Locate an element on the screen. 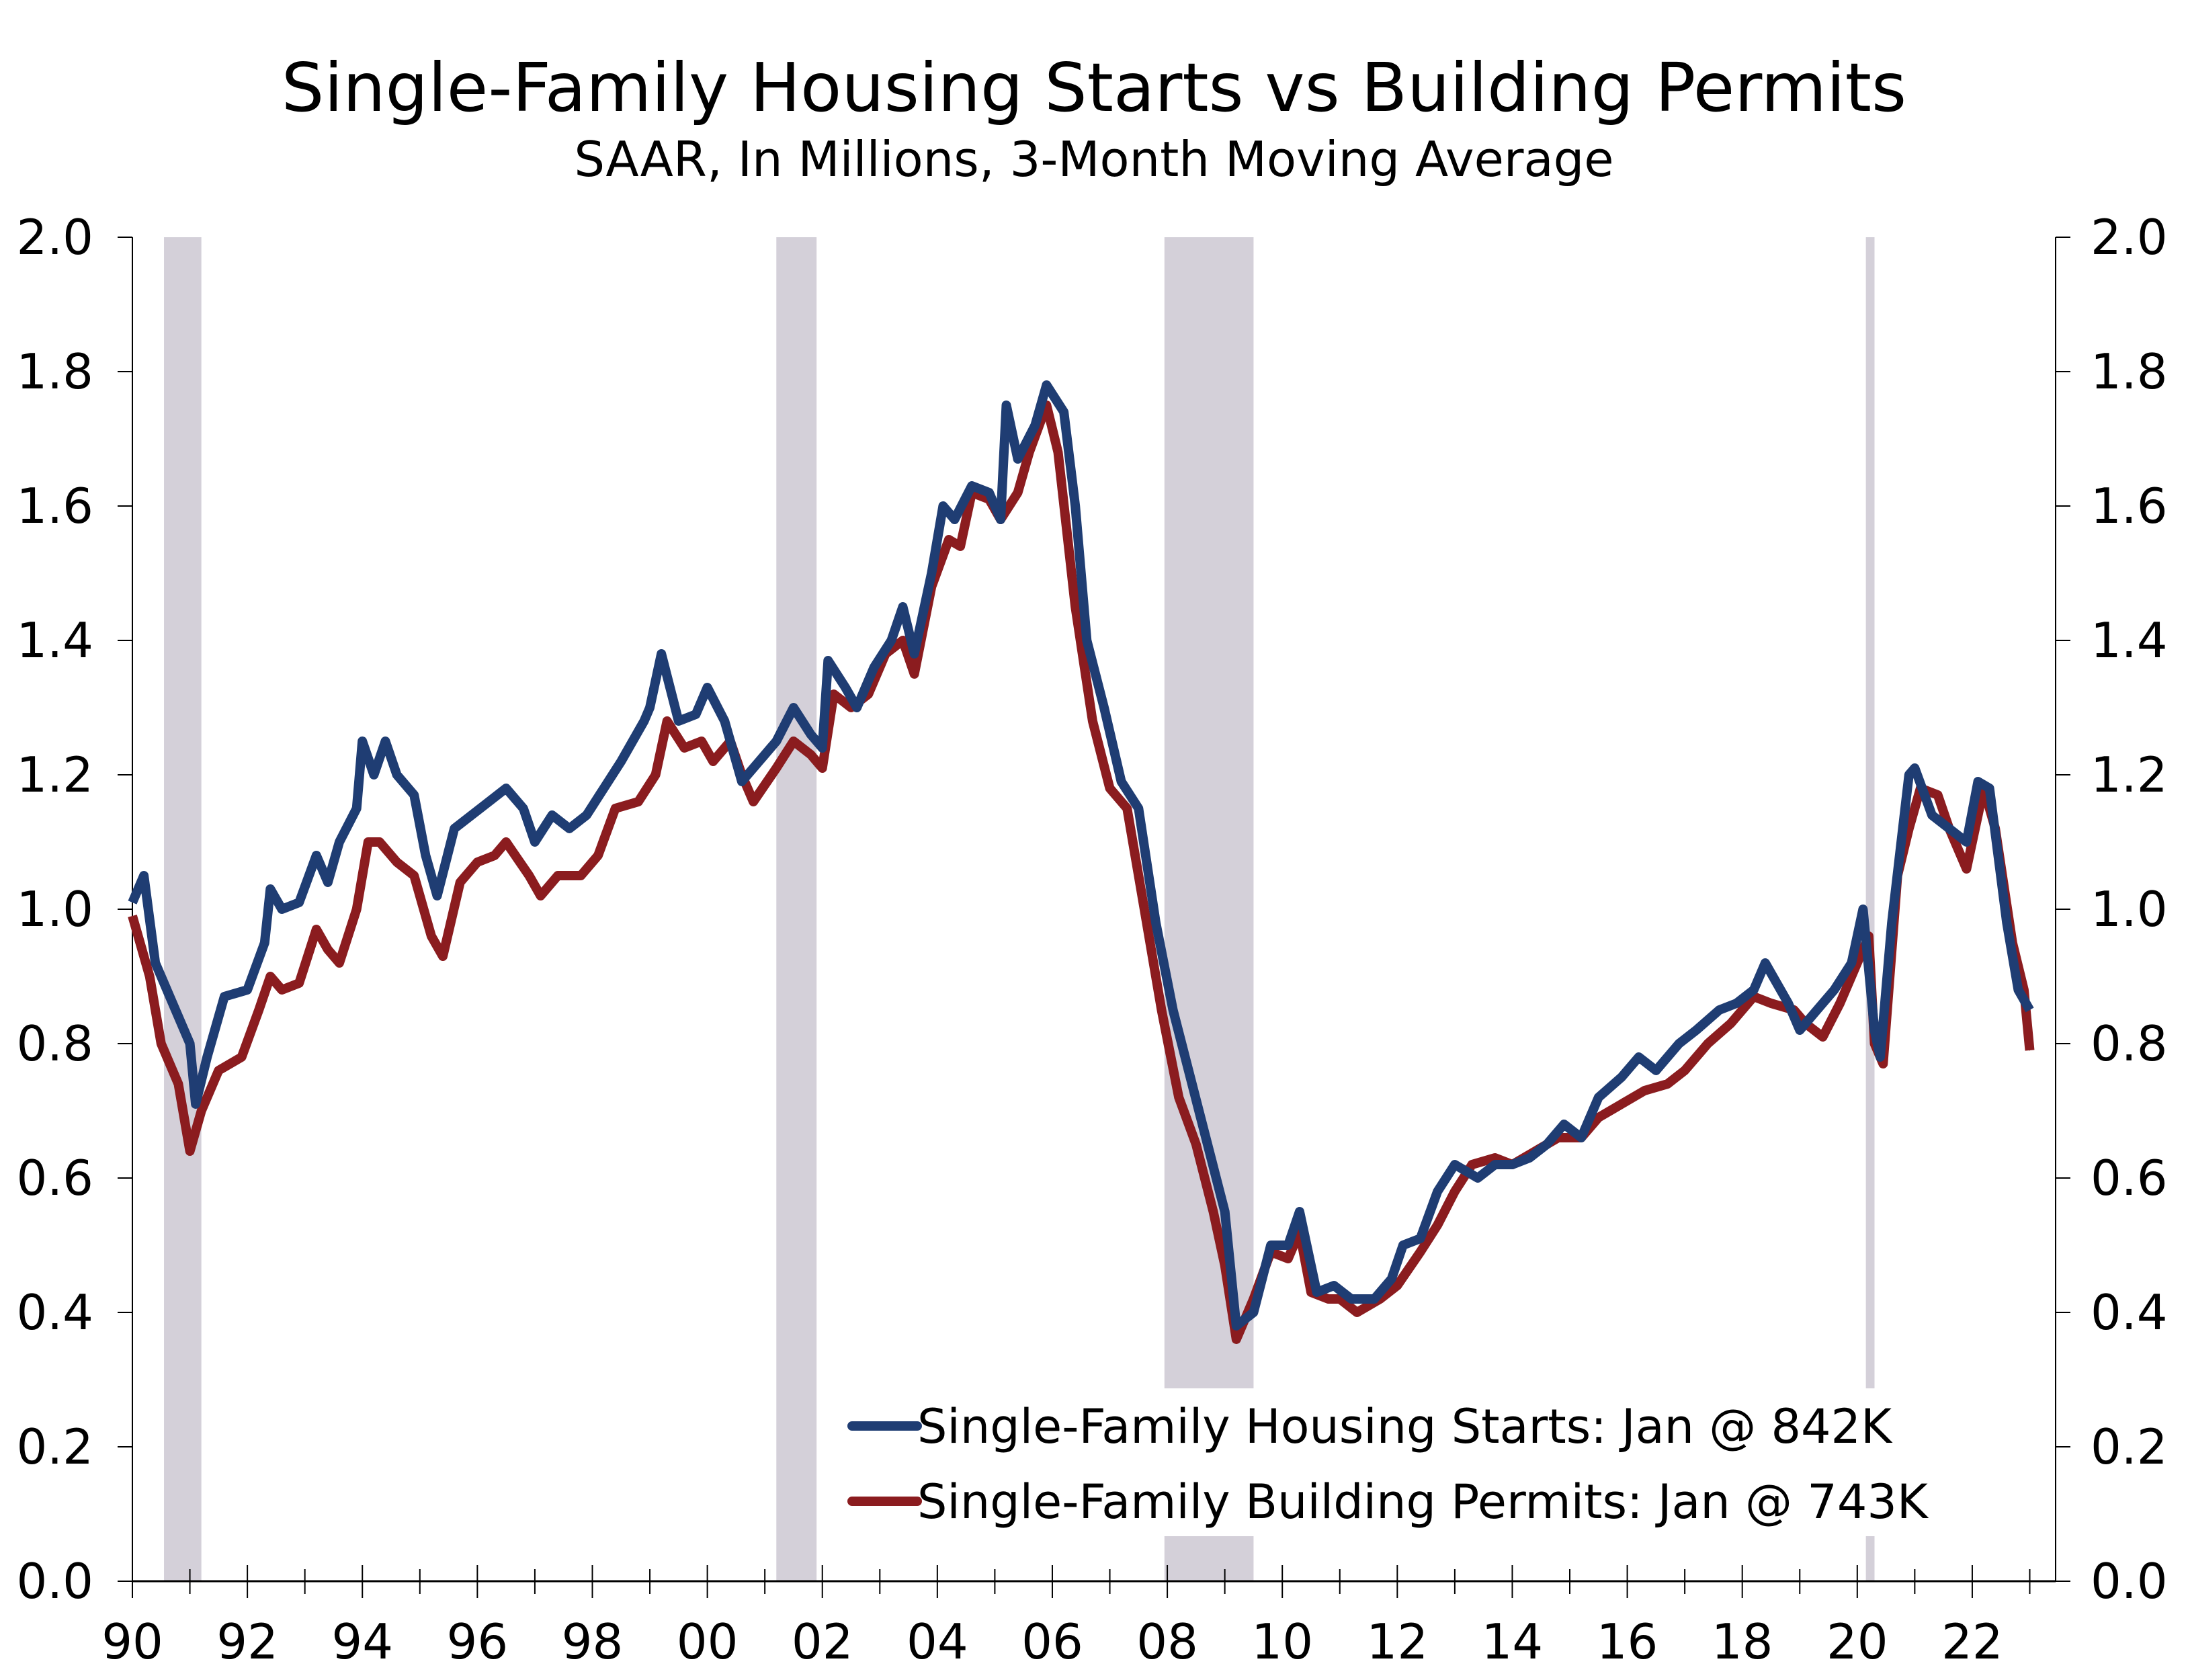 The width and height of the screenshot is (2188, 1680). x-tick-label: 20 is located at coordinates (1857, 1642).